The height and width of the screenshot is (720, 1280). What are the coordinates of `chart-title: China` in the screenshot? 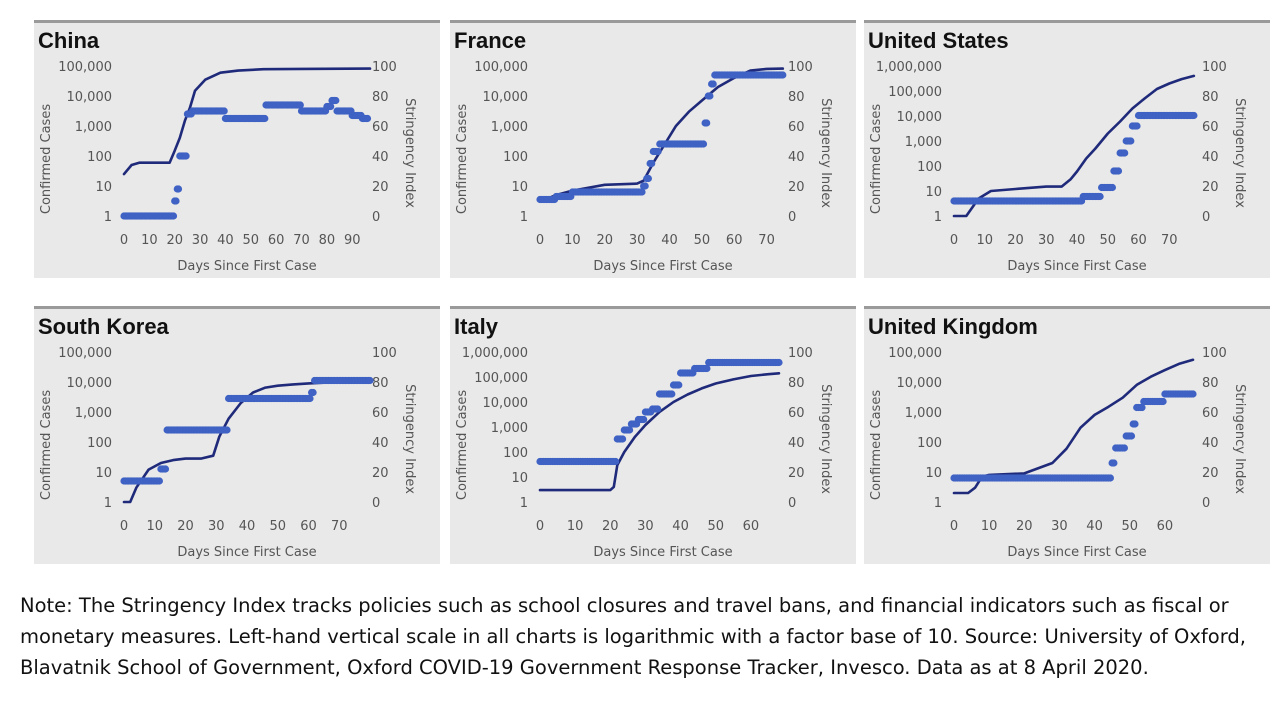 It's located at (69, 40).